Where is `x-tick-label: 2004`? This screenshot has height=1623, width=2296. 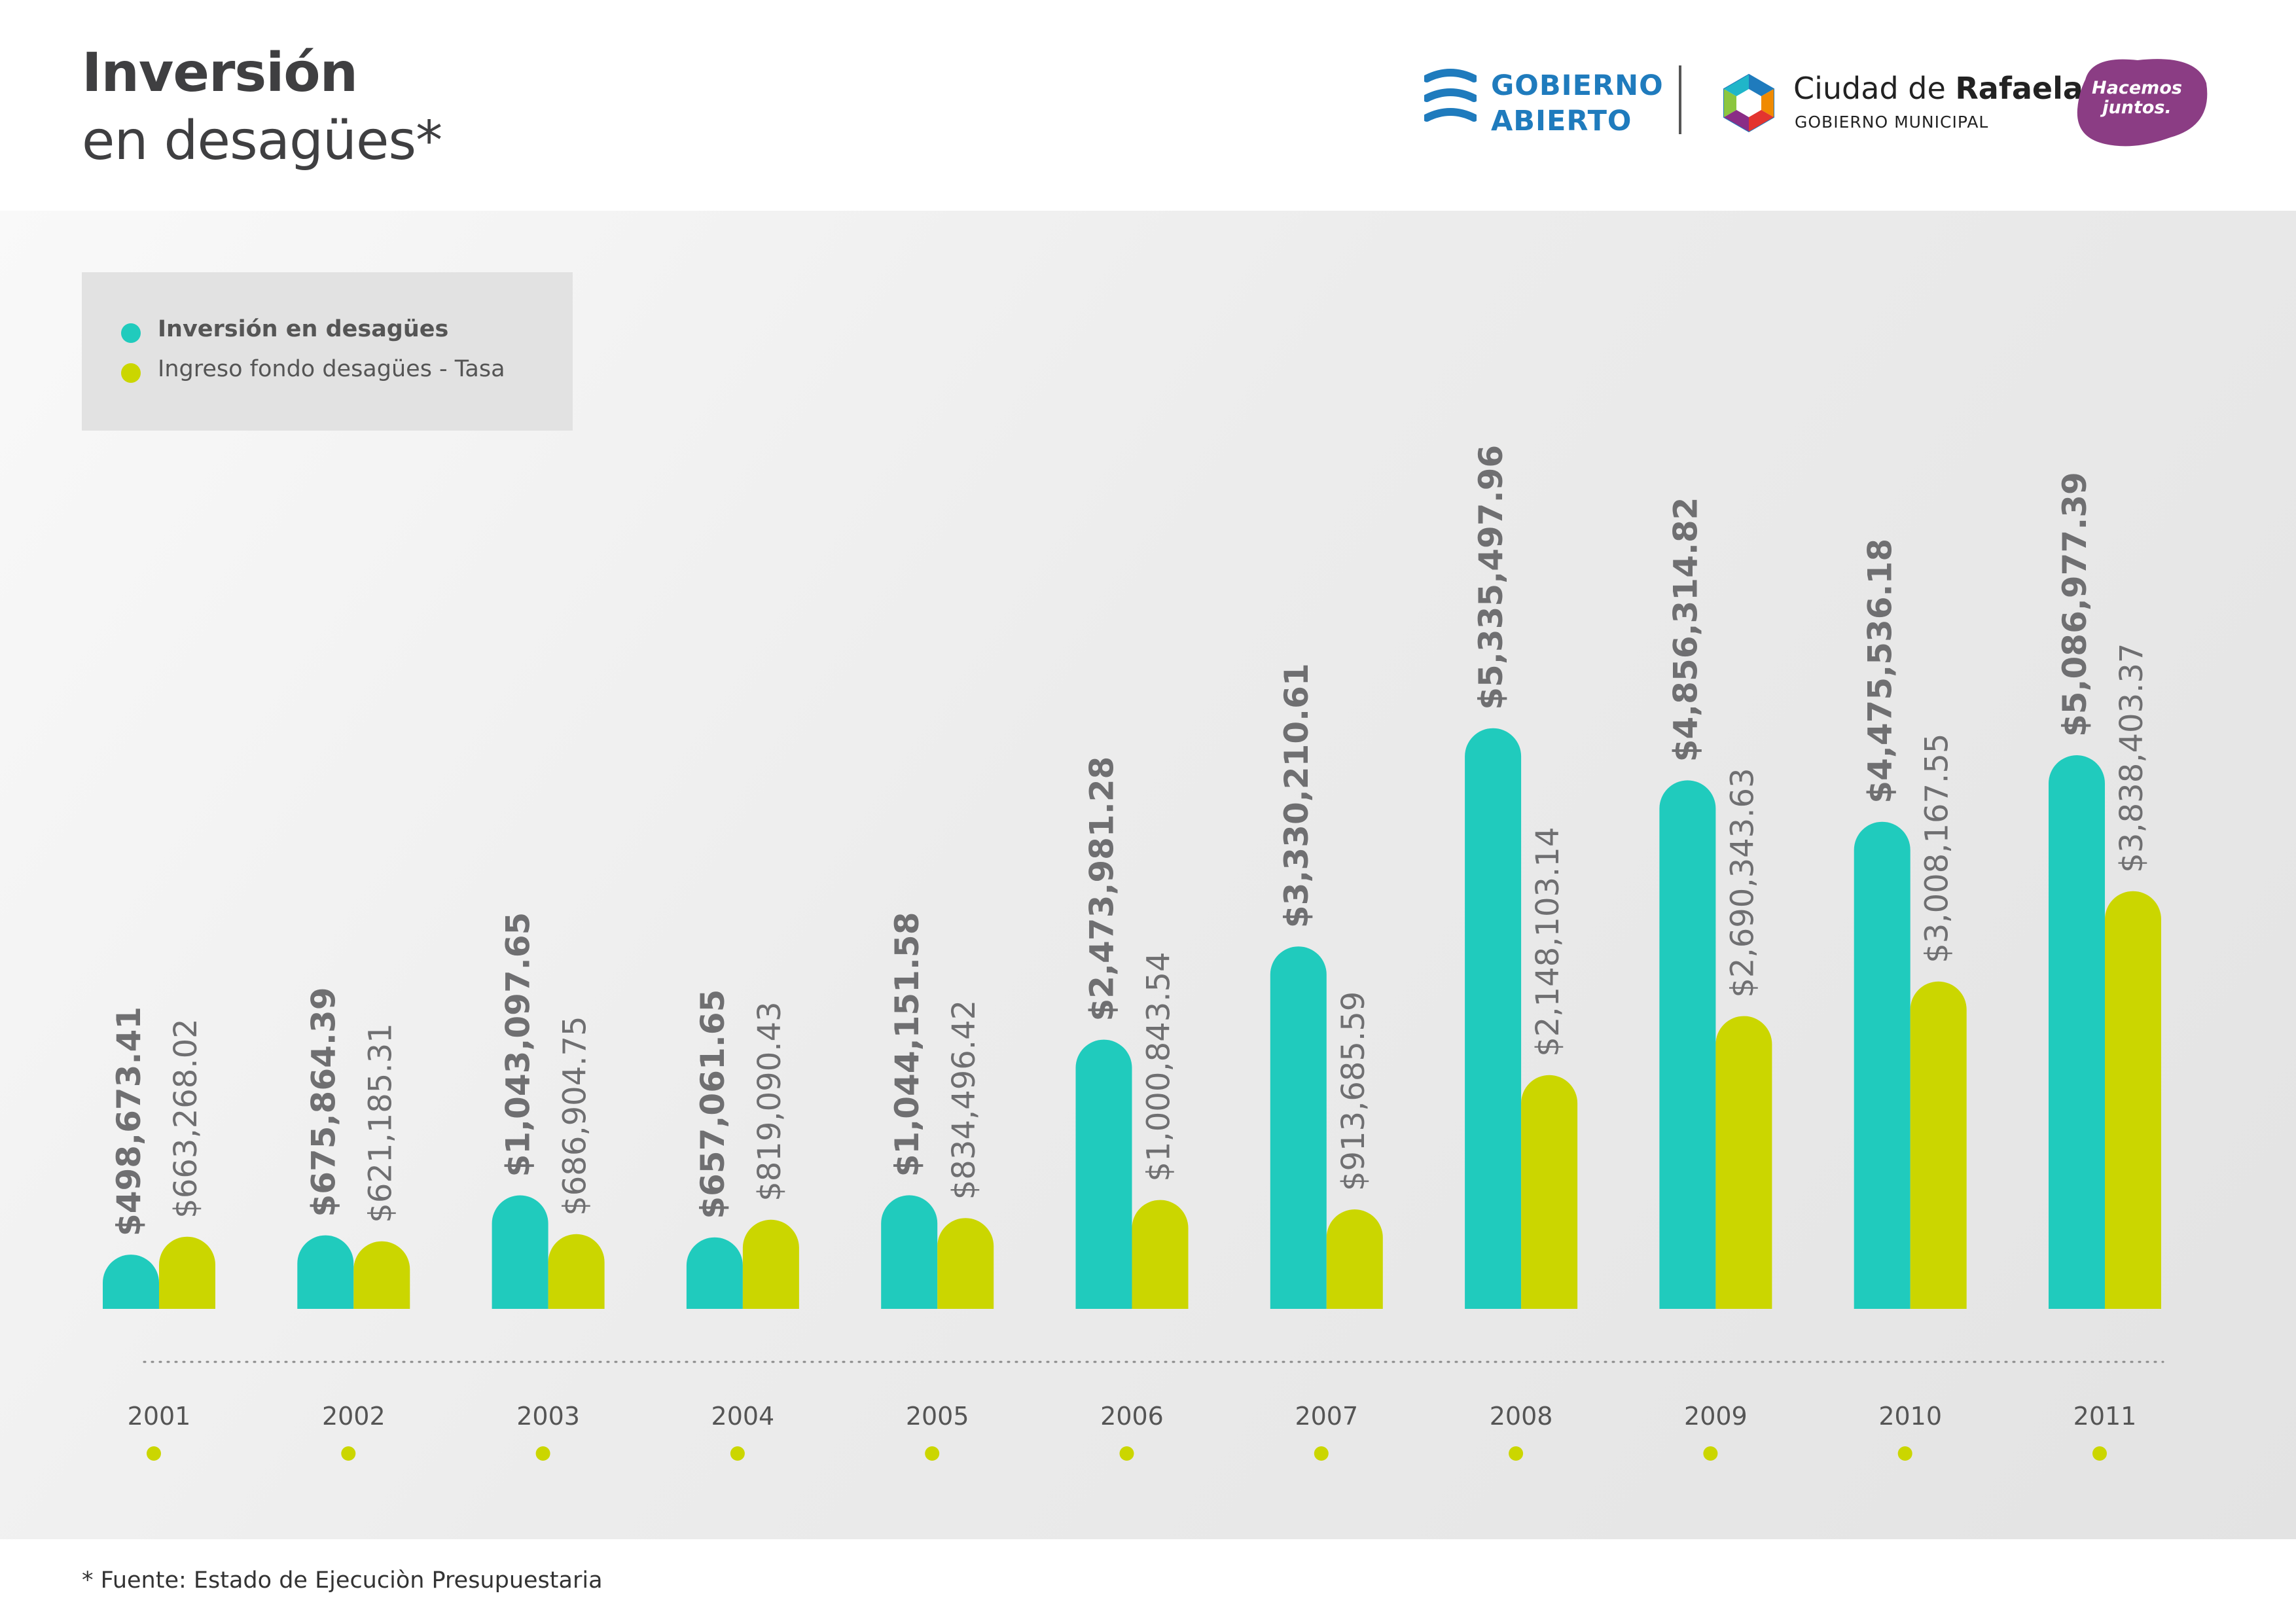 x-tick-label: 2004 is located at coordinates (743, 1417).